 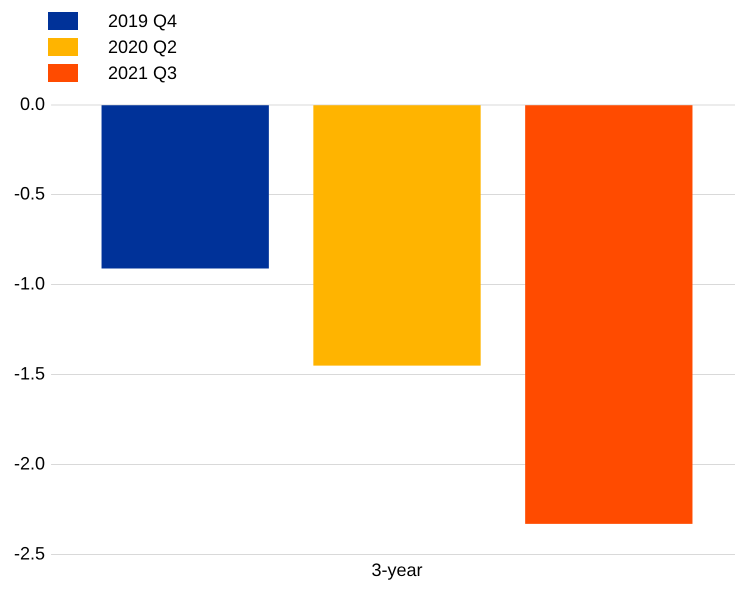 What do you see at coordinates (30, 284) in the screenshot?
I see `y-tick-label: -1.0` at bounding box center [30, 284].